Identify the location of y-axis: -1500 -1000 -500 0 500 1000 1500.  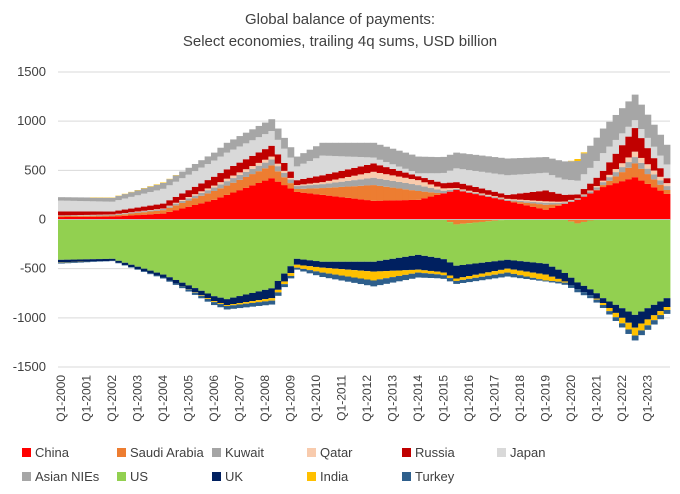
(29, 219).